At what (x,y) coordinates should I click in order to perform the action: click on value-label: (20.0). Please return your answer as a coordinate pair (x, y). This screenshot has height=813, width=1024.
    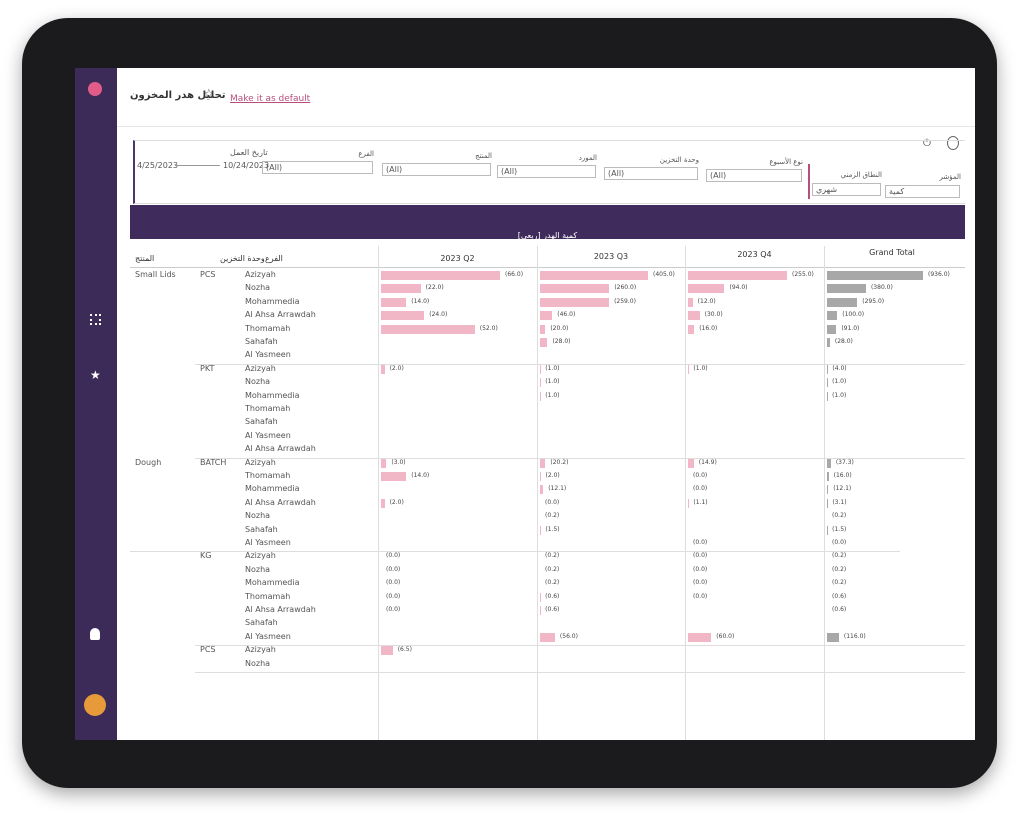
    Looking at the image, I should click on (559, 328).